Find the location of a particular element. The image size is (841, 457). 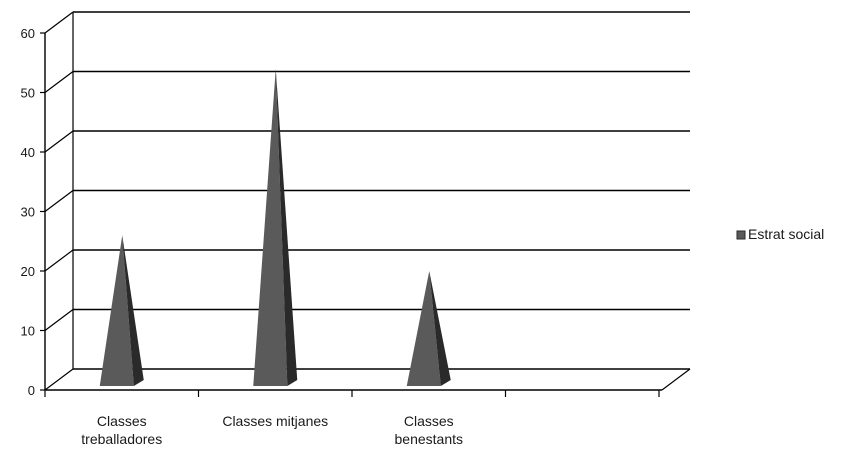

y-tick-label-60: 60 is located at coordinates (28, 33).